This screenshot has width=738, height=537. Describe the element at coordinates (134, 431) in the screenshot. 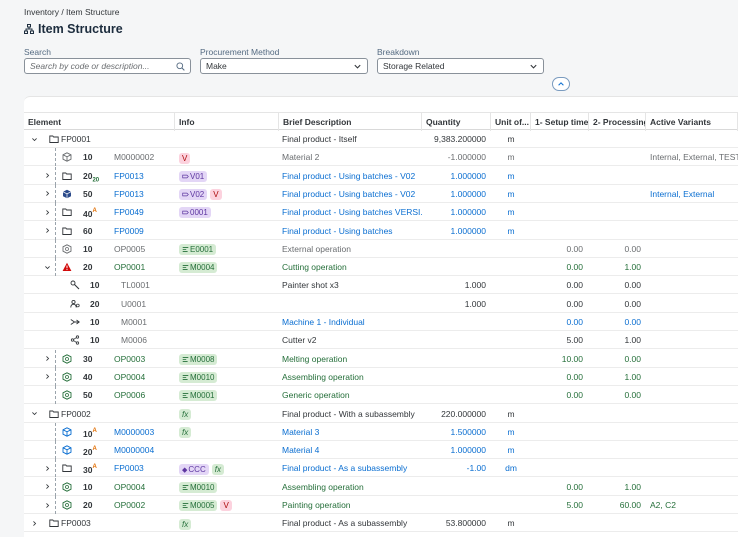

I see `element-code: M0000003` at that location.